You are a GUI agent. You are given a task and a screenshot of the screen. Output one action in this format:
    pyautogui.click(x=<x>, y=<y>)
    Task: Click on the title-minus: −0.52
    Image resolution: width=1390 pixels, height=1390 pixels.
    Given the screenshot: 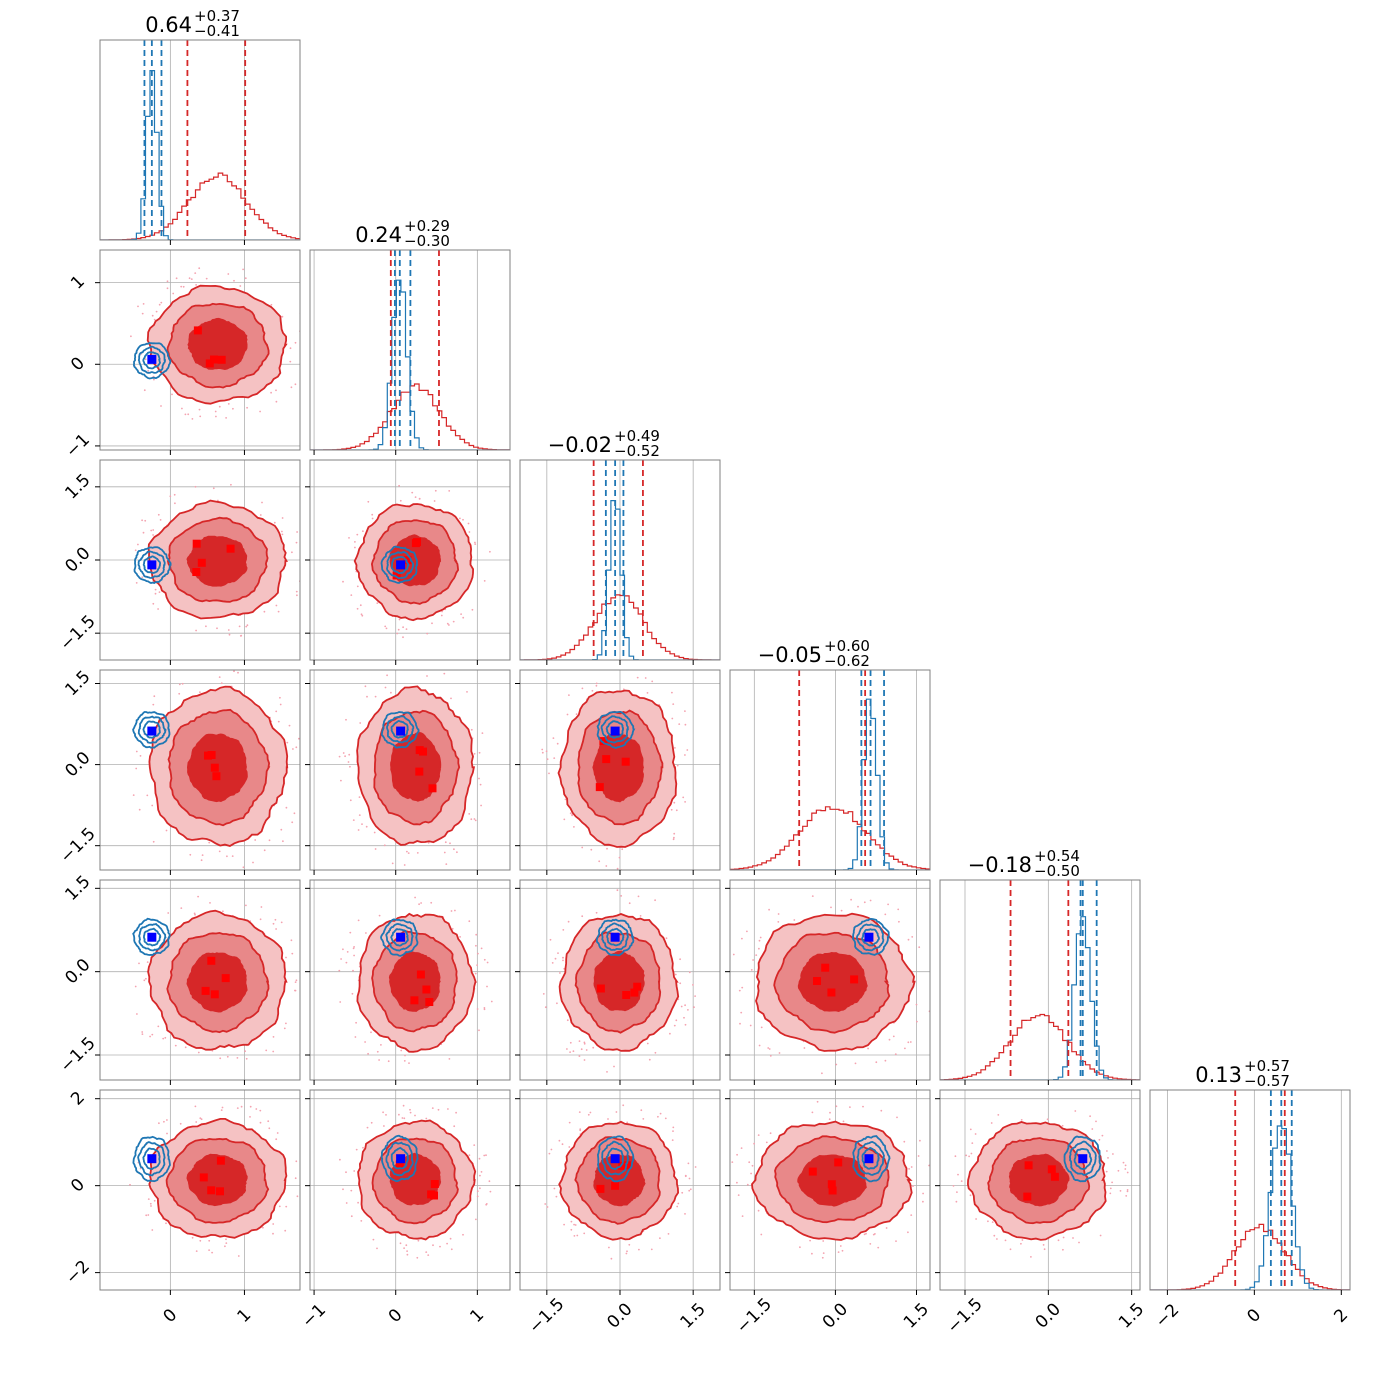 What is the action you would take?
    pyautogui.click(x=637, y=451)
    